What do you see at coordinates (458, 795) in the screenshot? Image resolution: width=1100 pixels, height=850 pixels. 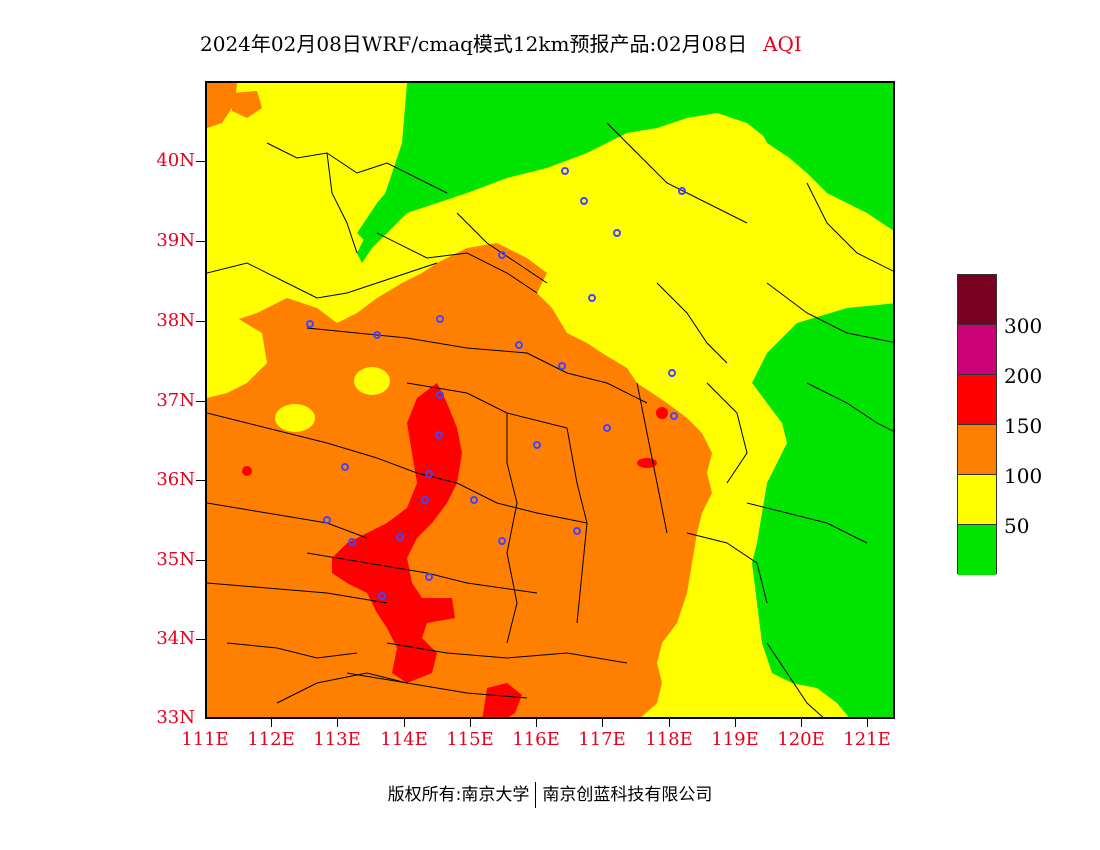 I see `copyright-left: 版权所有:南京大学` at bounding box center [458, 795].